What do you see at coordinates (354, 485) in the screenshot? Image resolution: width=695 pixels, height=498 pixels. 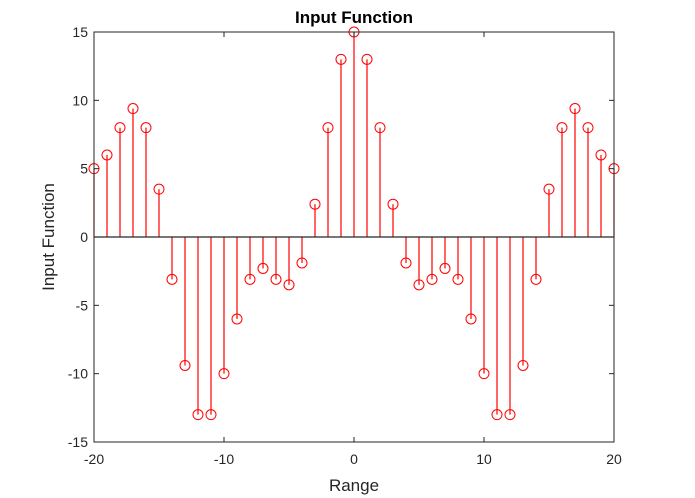 I see `x-axis-label: Range` at bounding box center [354, 485].